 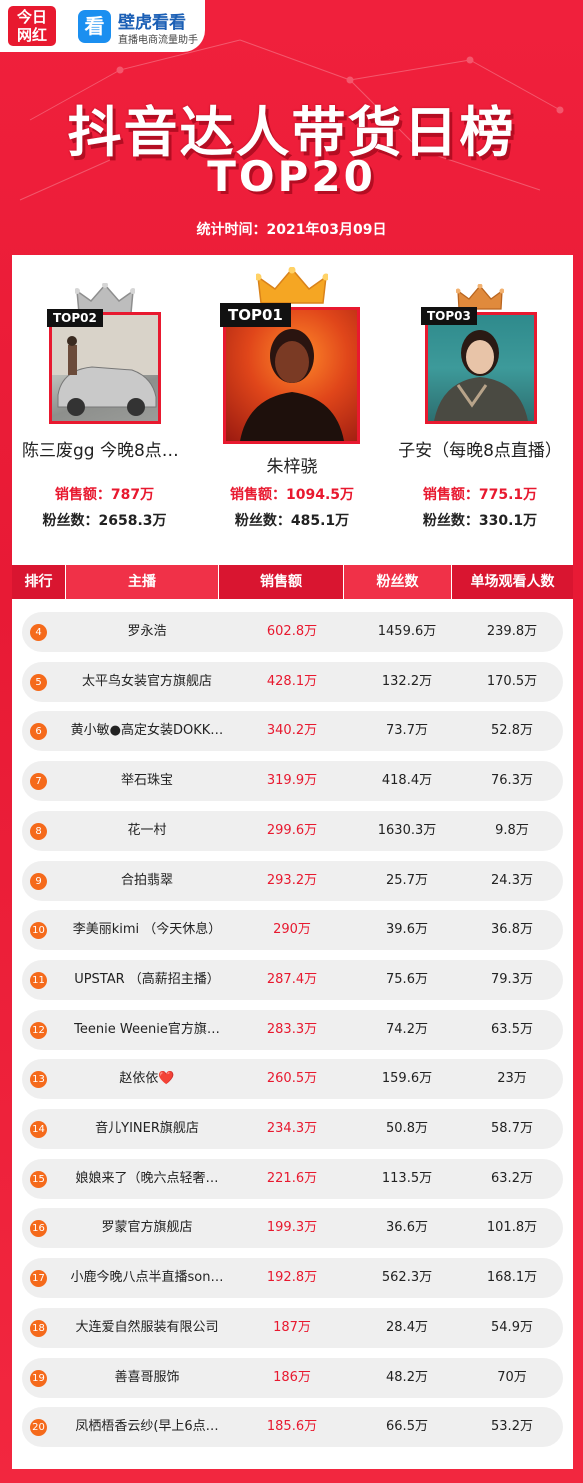 I want to click on anchor-name: 善喜哥服饰, so click(x=147, y=1377).